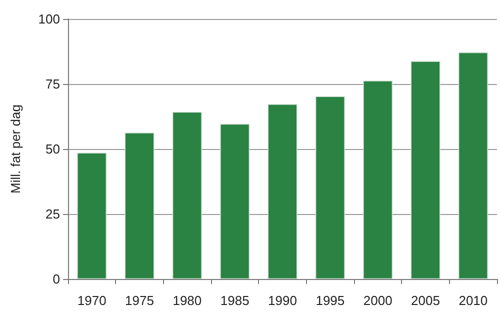 Image resolution: width=500 pixels, height=328 pixels. I want to click on x-tick-label: 2000, so click(377, 300).